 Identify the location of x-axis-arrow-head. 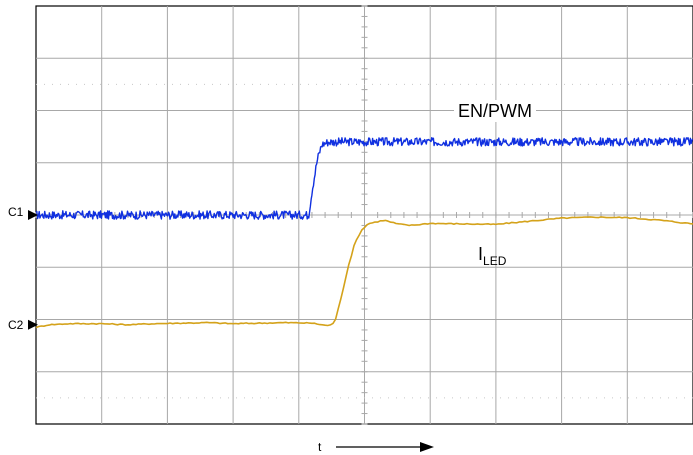
(427, 447).